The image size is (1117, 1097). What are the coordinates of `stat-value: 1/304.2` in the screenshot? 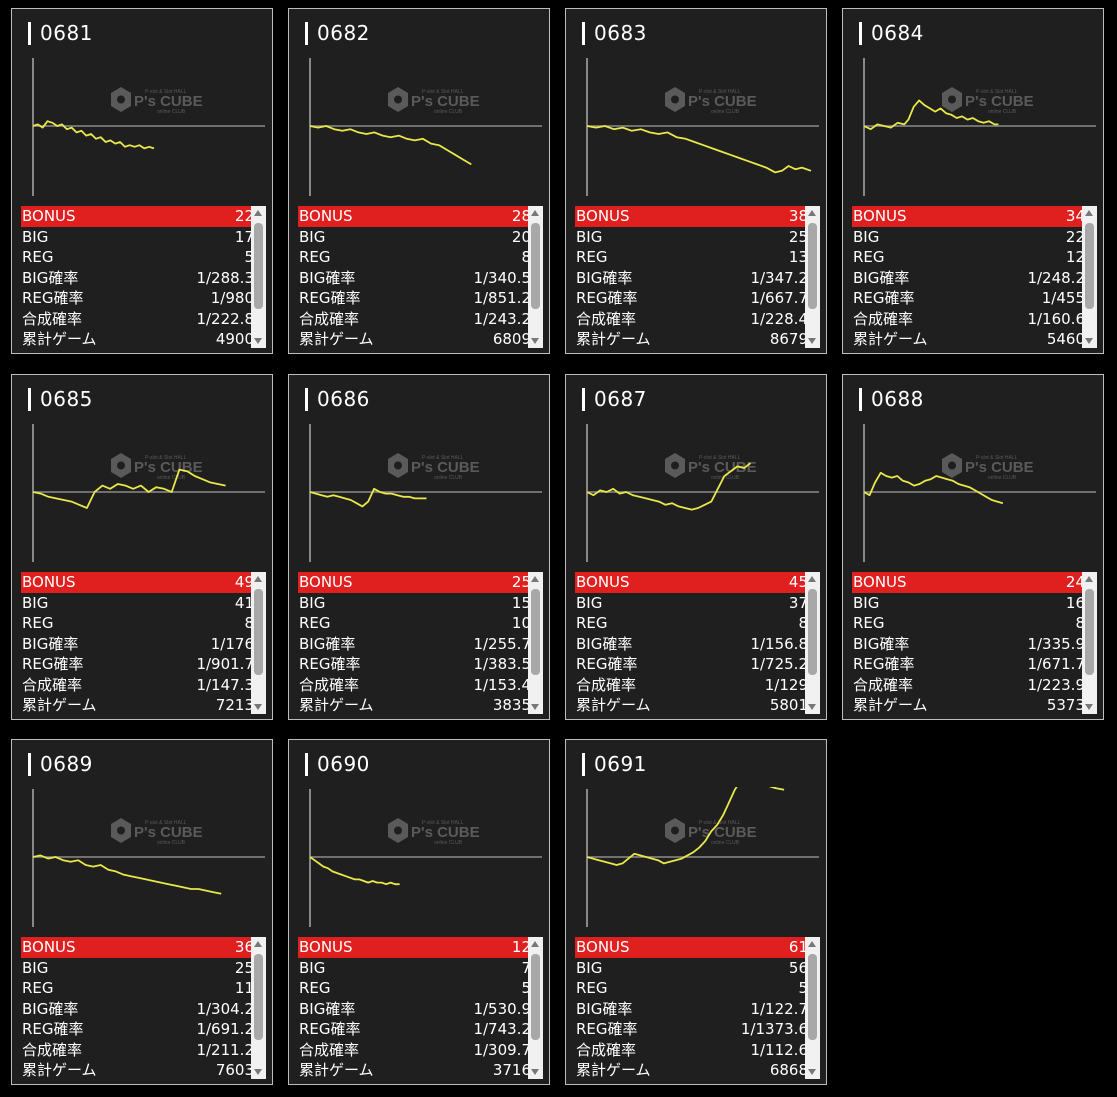 It's located at (225, 1008).